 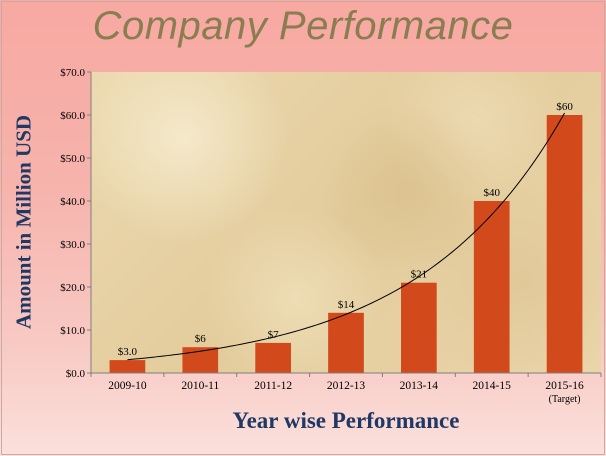 I want to click on data-label: $21, so click(x=419, y=275).